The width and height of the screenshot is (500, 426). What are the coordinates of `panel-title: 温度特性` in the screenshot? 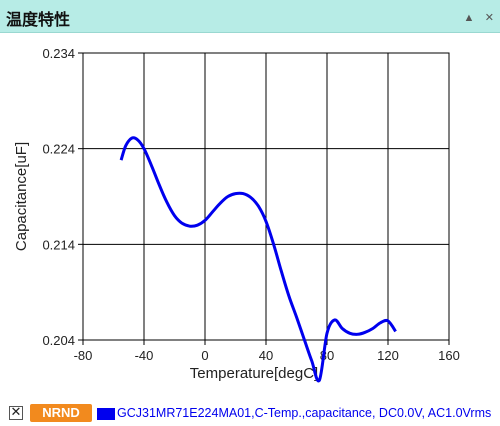 It's located at (38, 19).